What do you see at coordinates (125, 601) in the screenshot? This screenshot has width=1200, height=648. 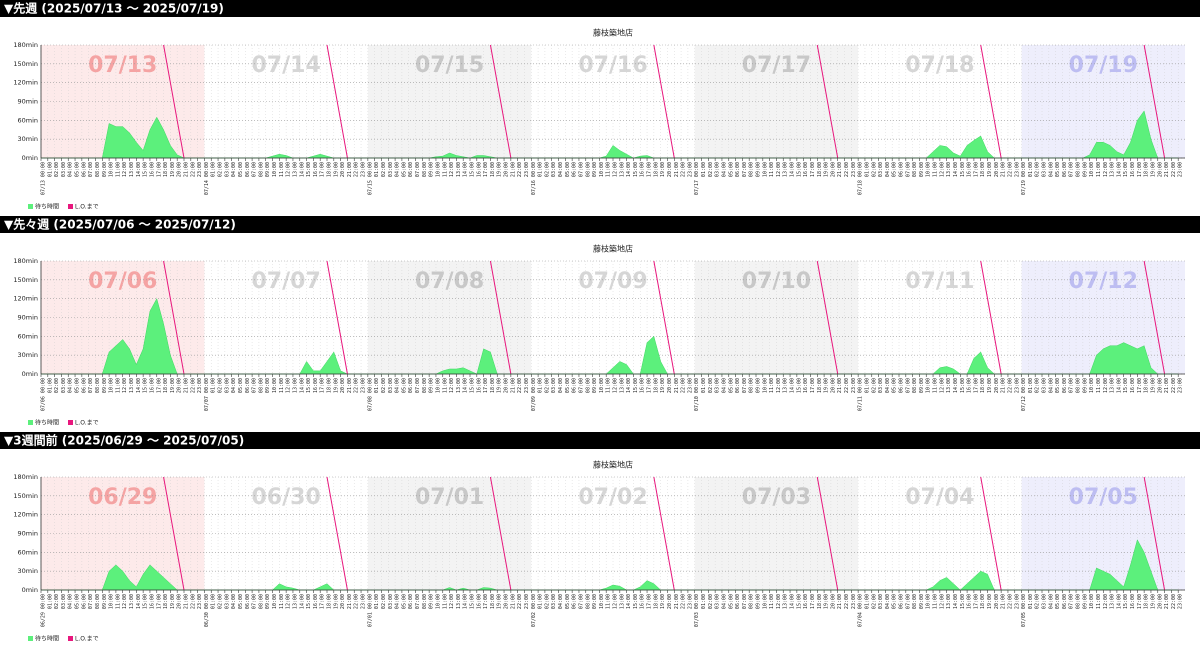 I see `x-tick-hour: 12:00` at bounding box center [125, 601].